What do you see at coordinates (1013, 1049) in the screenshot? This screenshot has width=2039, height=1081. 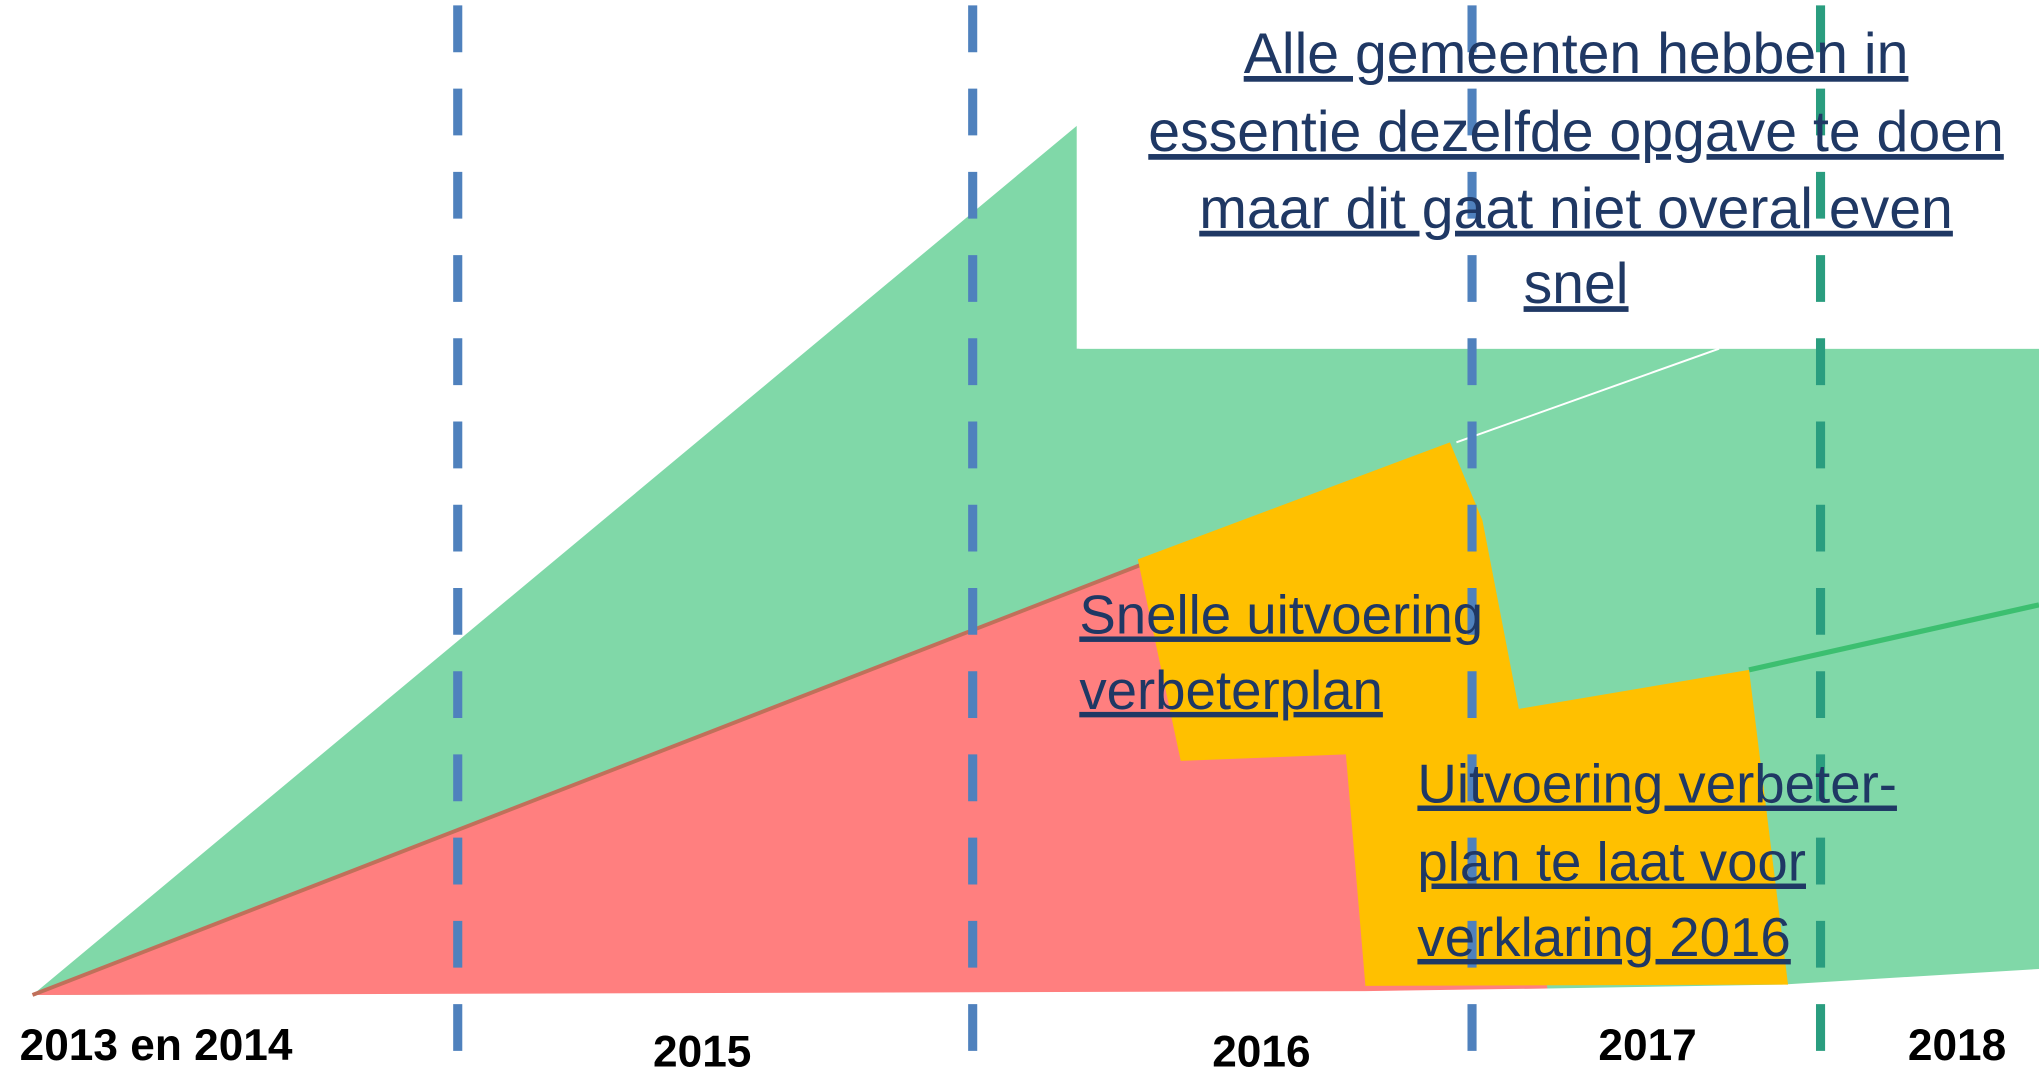 I see `periods: 2013 en 2014 2015 2016 2017 2018` at bounding box center [1013, 1049].